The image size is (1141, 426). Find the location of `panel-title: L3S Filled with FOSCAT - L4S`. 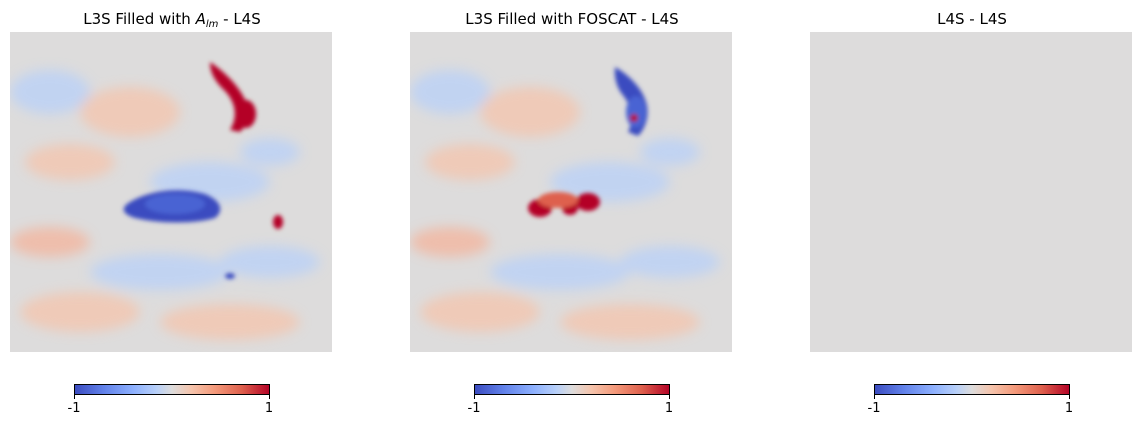

panel-title: L3S Filled with FOSCAT - L4S is located at coordinates (572, 19).